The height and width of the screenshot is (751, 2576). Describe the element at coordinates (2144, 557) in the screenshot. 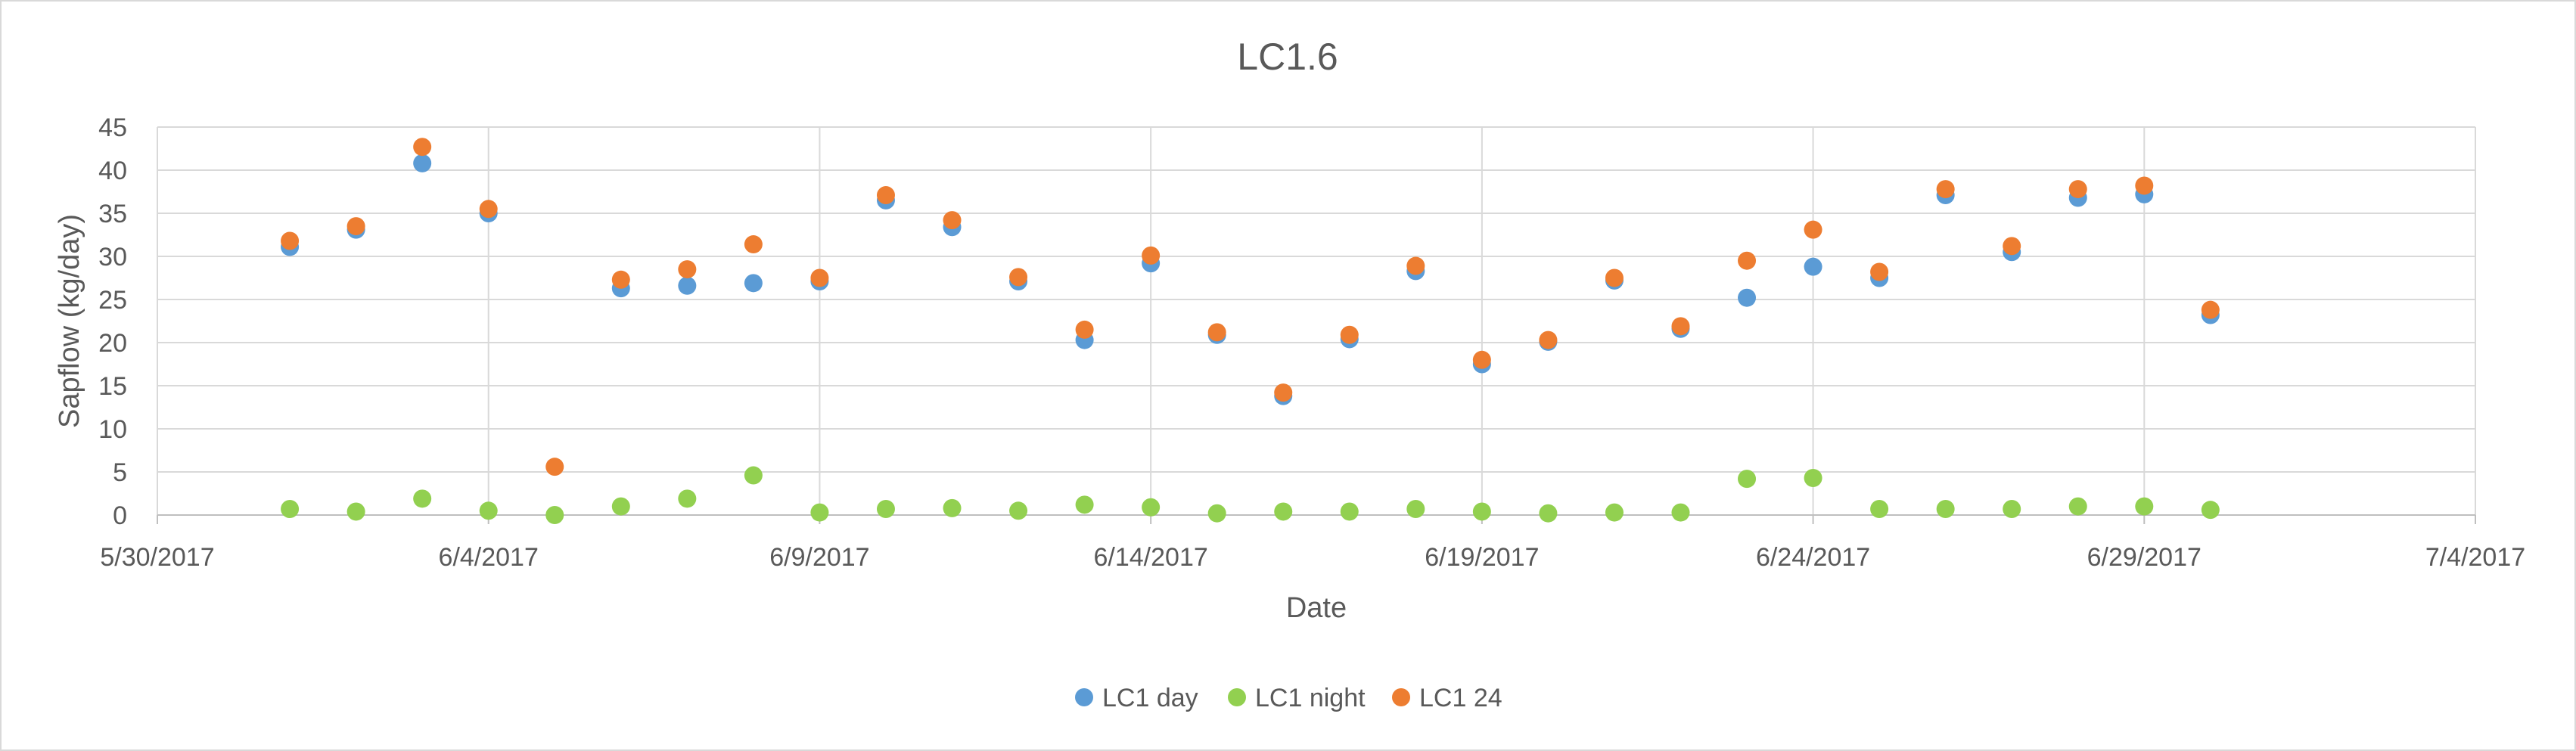

I see `x-tick-label: 6/29/2017` at that location.